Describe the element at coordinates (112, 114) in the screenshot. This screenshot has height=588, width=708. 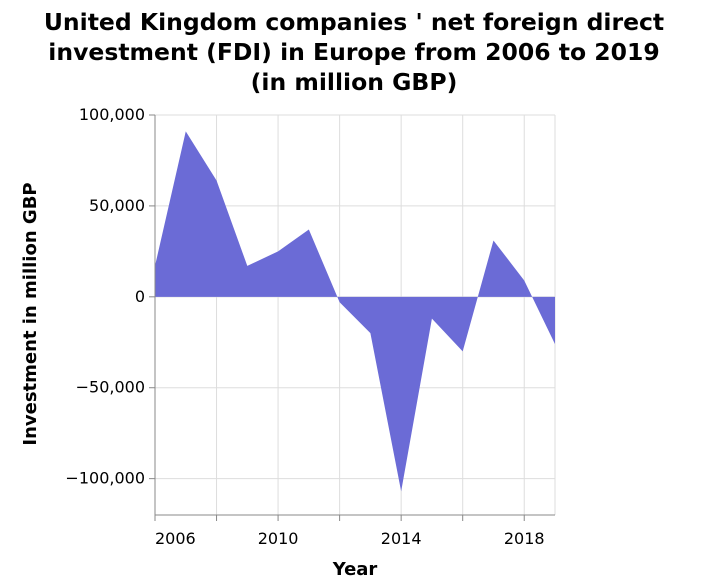
I see `y-tick-label: 100,000` at that location.